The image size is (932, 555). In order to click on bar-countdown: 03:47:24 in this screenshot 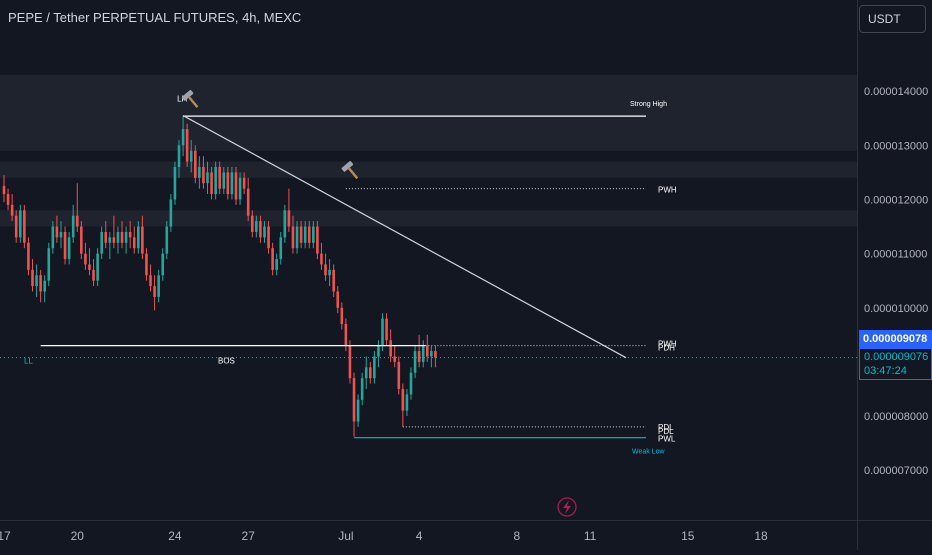, I will do `click(885, 371)`.